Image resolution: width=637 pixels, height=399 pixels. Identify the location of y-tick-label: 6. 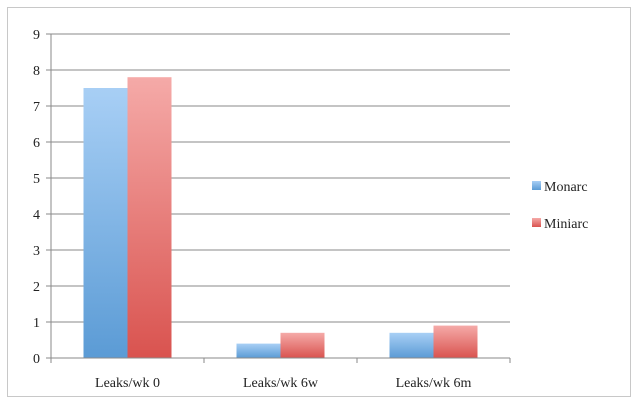
(36, 143).